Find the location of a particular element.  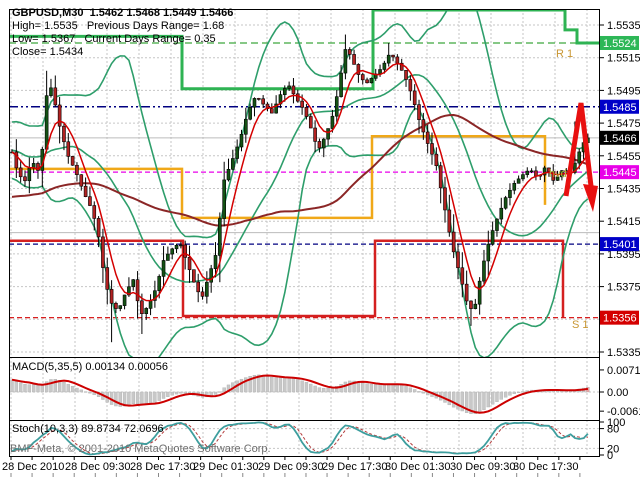

price-axis-label: 1.5475 is located at coordinates (623, 124).